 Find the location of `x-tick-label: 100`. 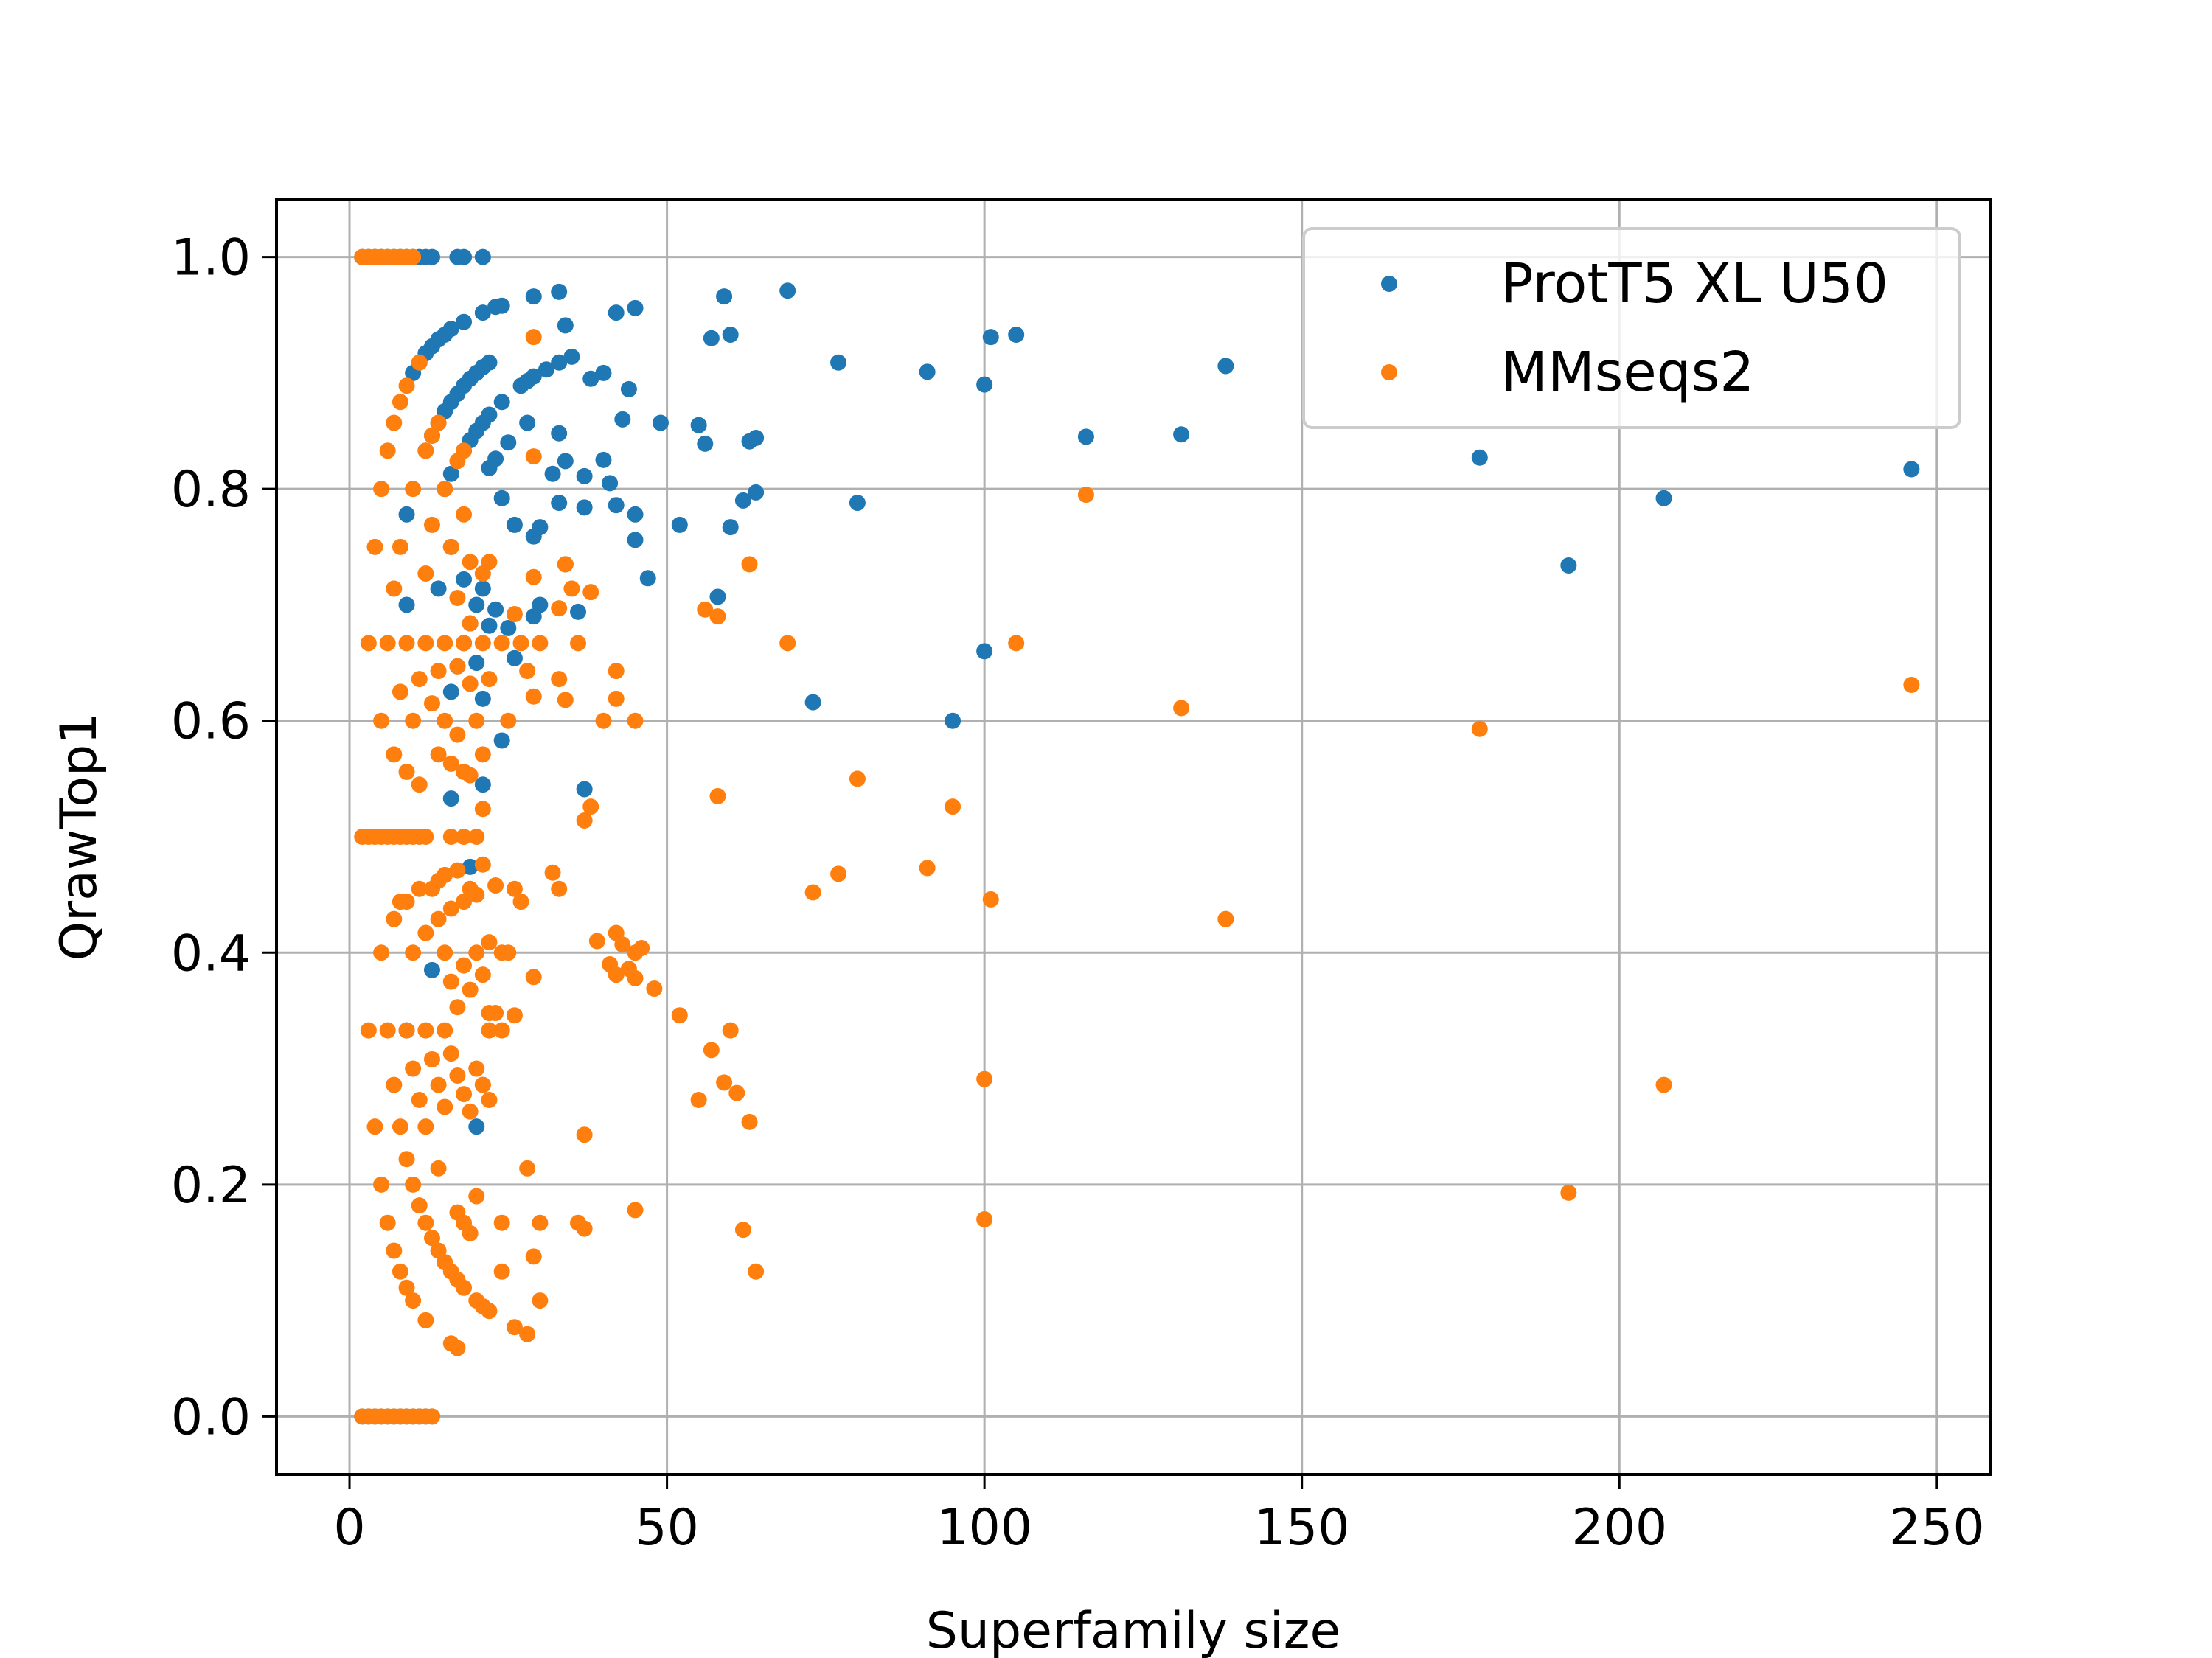

x-tick-label: 100 is located at coordinates (984, 1528).